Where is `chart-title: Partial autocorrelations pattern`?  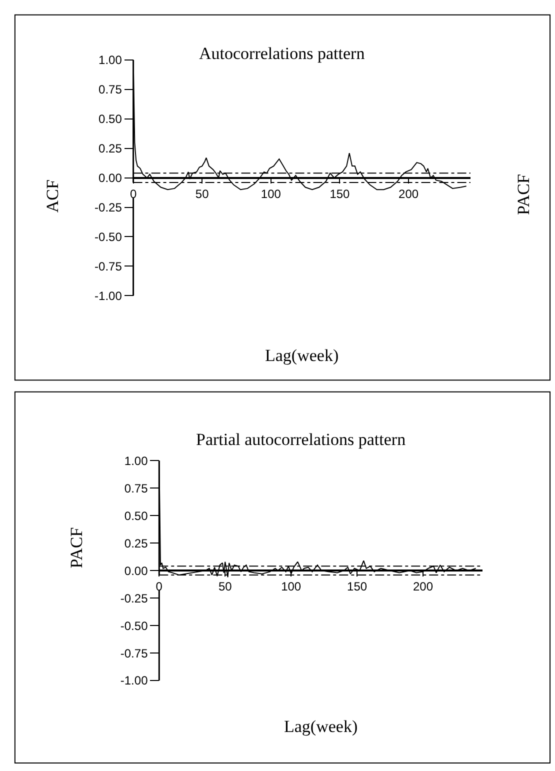 chart-title: Partial autocorrelations pattern is located at coordinates (301, 439).